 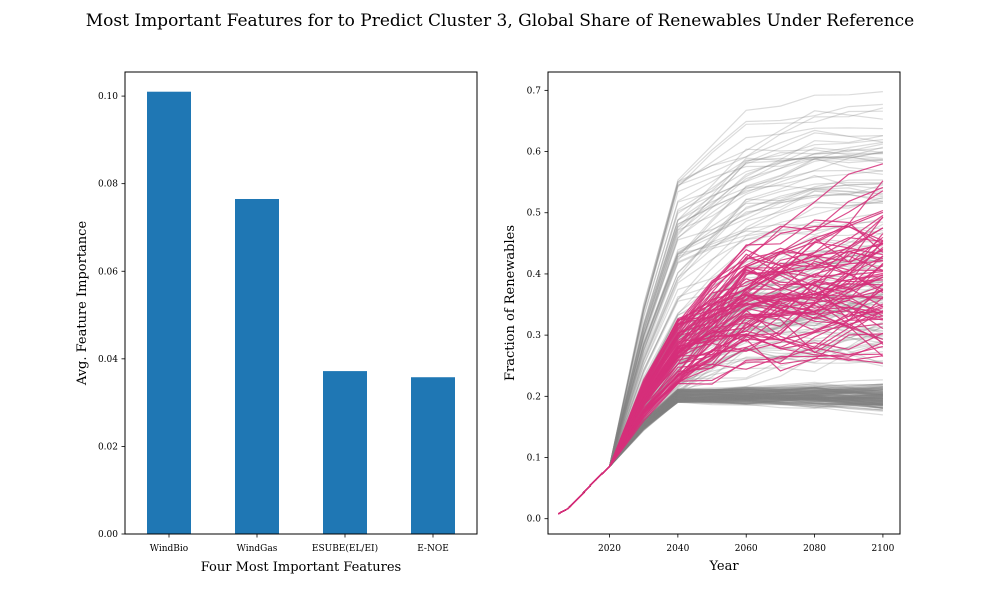 What do you see at coordinates (108, 185) in the screenshot?
I see `y-tick-label: 0.08` at bounding box center [108, 185].